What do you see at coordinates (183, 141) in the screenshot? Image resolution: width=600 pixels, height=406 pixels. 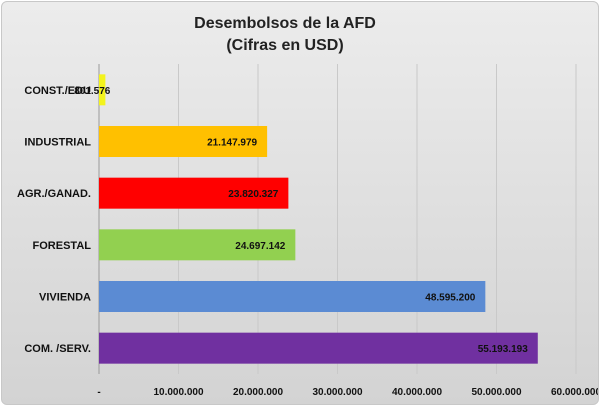 I see `bar-industrial` at bounding box center [183, 141].